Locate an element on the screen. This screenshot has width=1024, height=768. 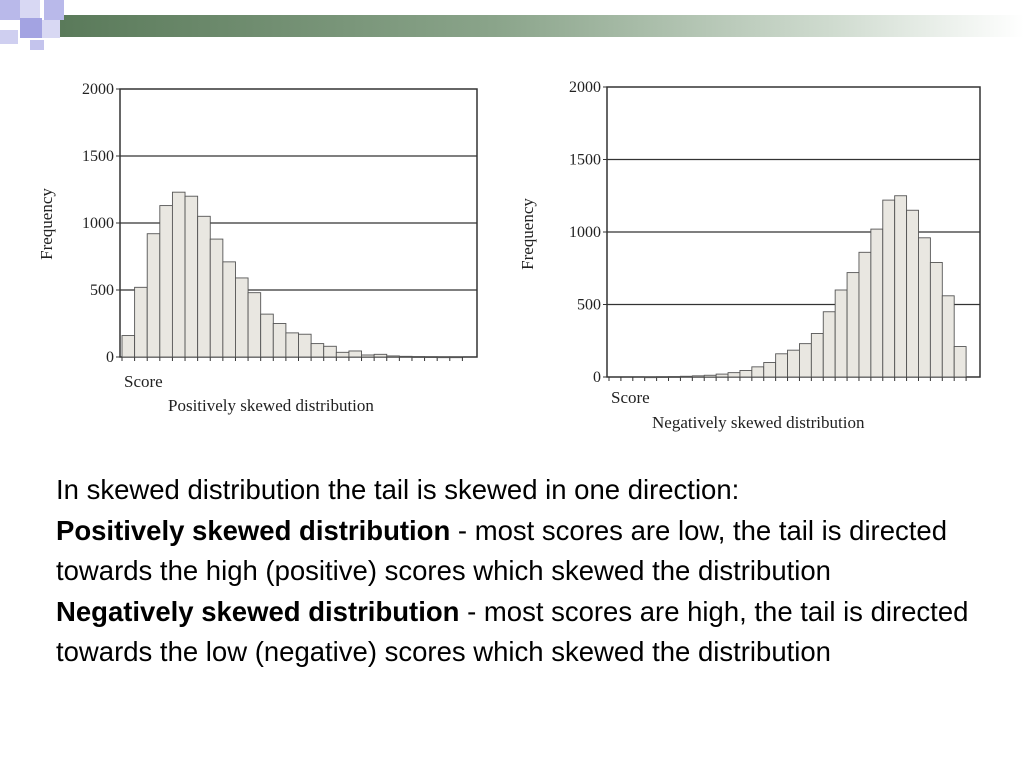
title-band is located at coordinates (512, 25).